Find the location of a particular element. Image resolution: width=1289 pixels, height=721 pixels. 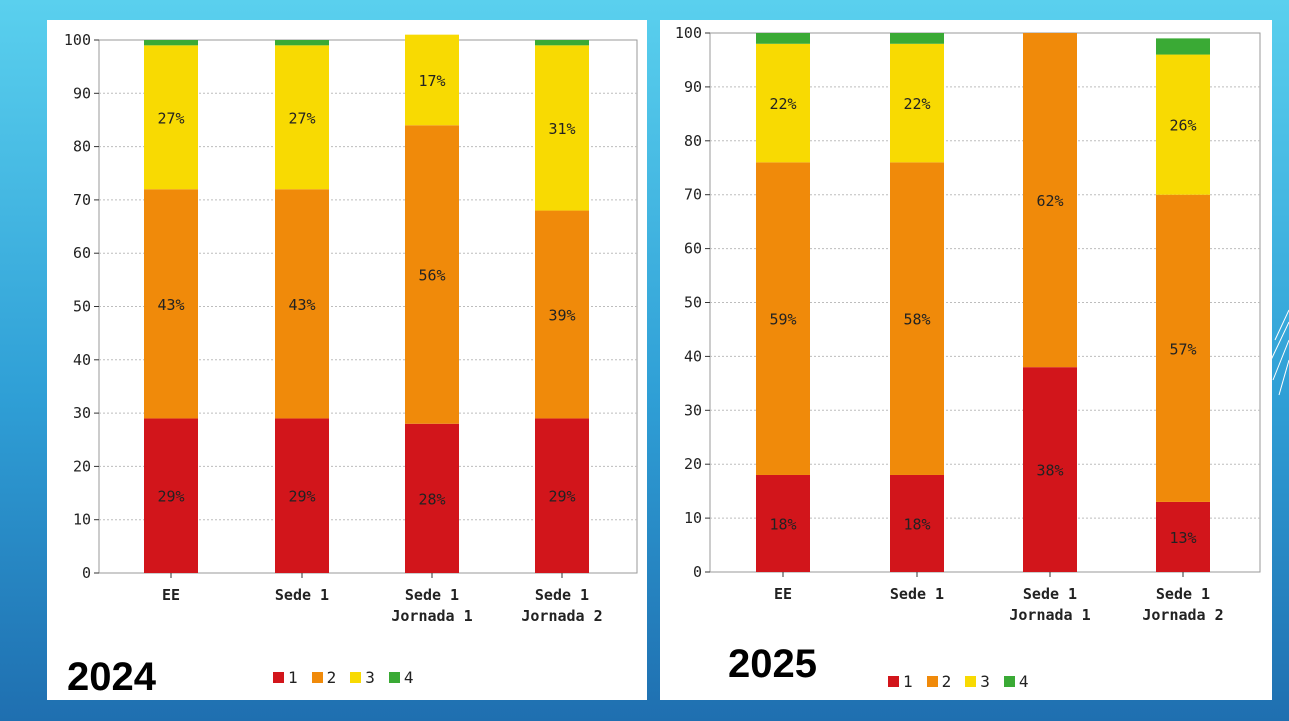

data-label: 58% is located at coordinates (916, 320).